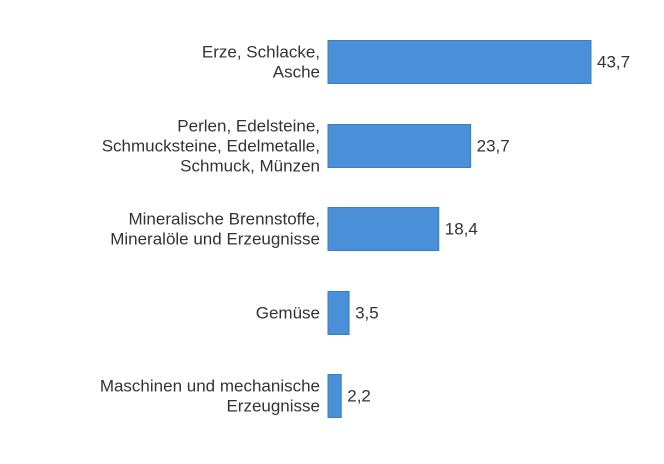 The width and height of the screenshot is (664, 464). I want to click on category-label-3-line-0: Gemüse, so click(288, 313).